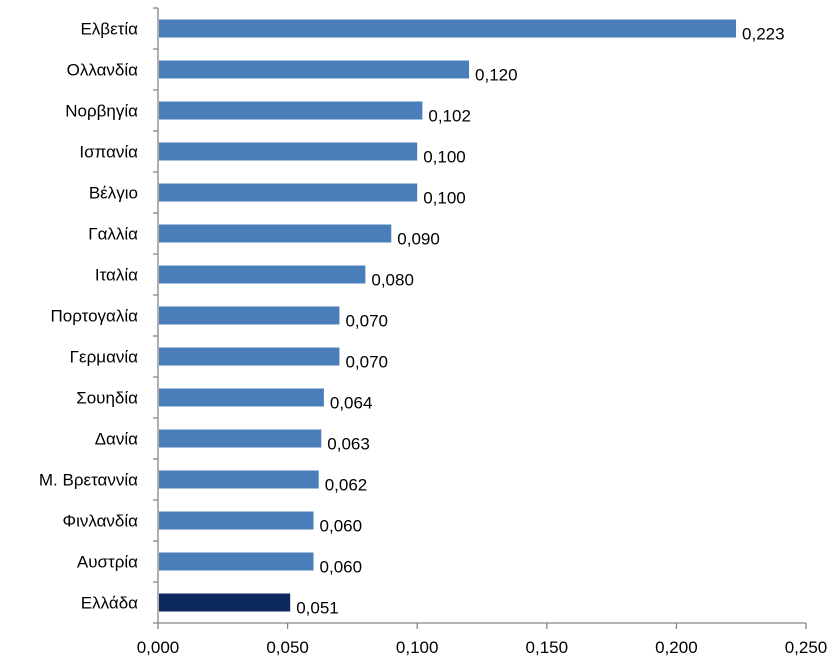 This screenshot has height=665, width=835. I want to click on value-label: 0,102, so click(449, 116).